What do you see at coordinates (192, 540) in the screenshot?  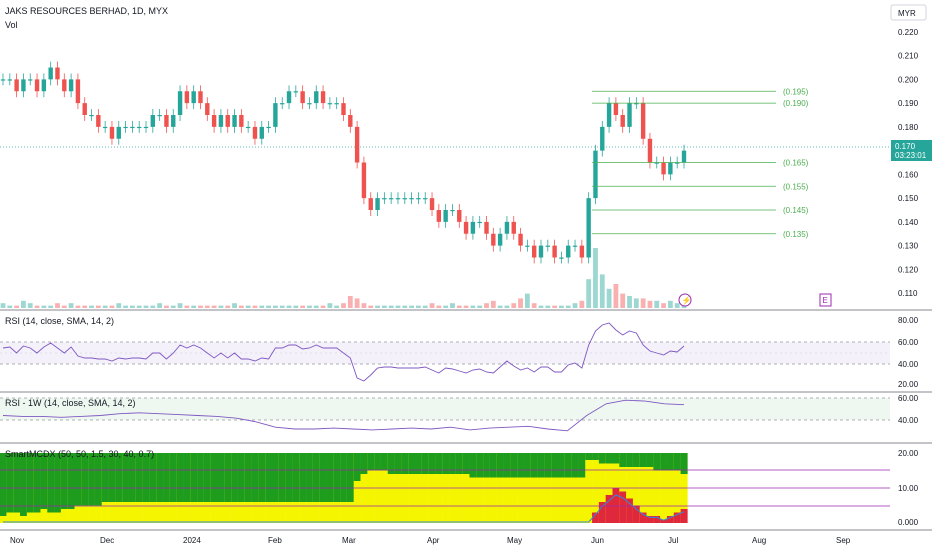 I see `time-axis-label: 2024` at bounding box center [192, 540].